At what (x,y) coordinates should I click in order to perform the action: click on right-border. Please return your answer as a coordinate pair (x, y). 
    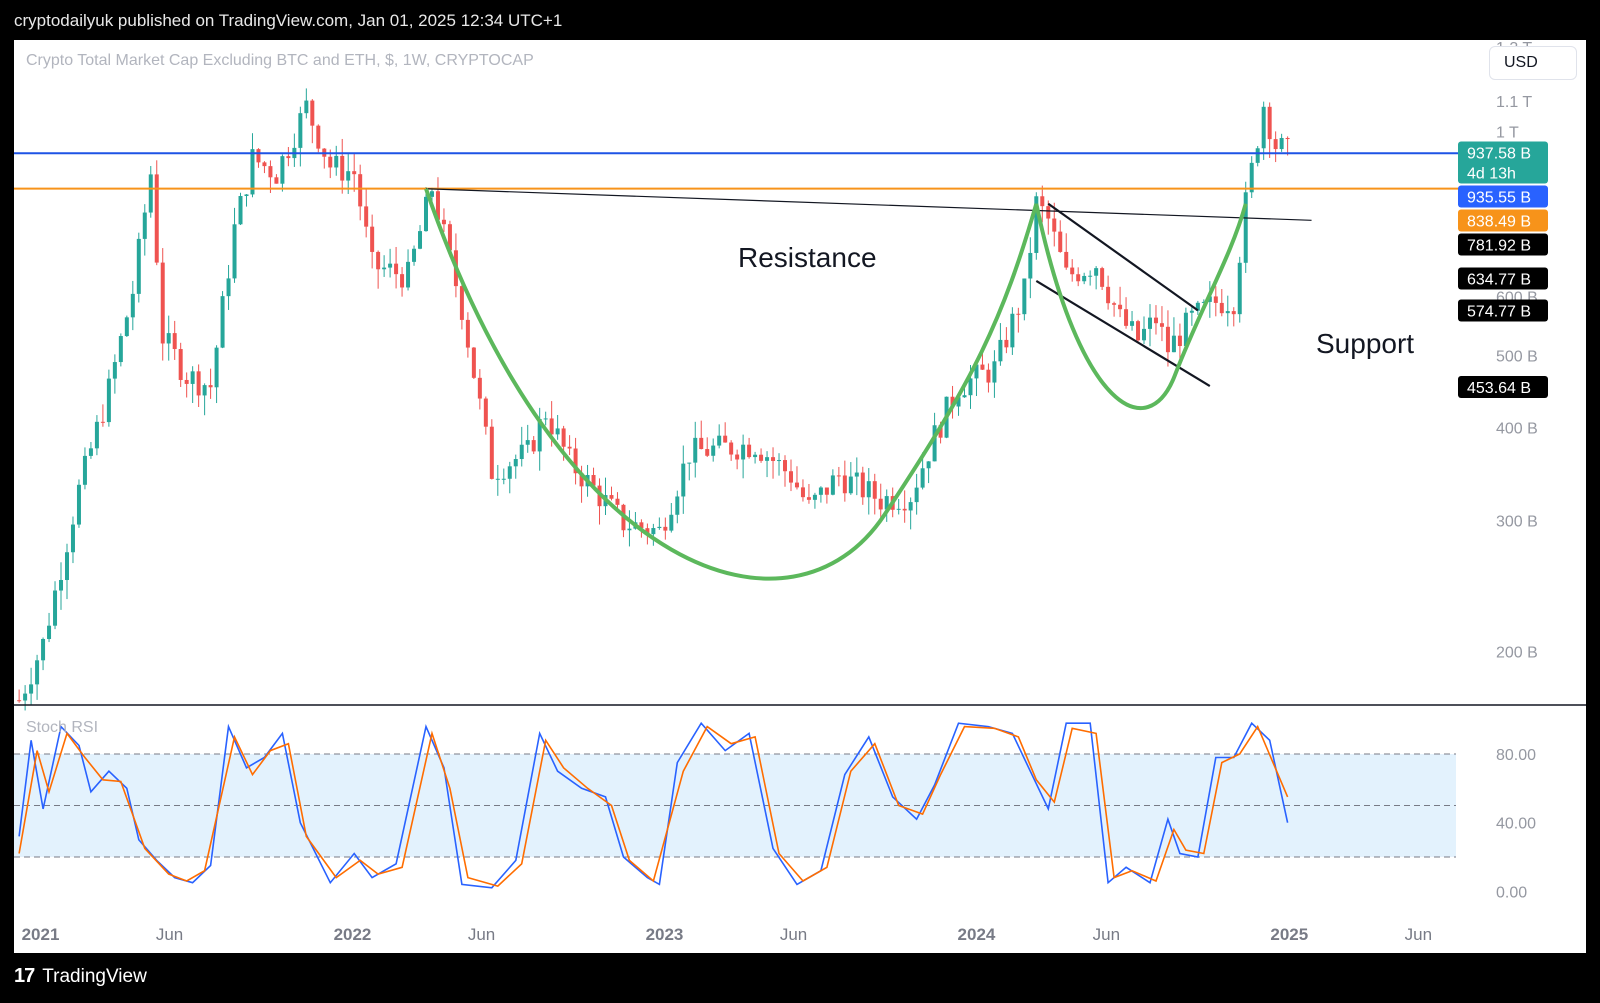
    Looking at the image, I should click on (1593, 496).